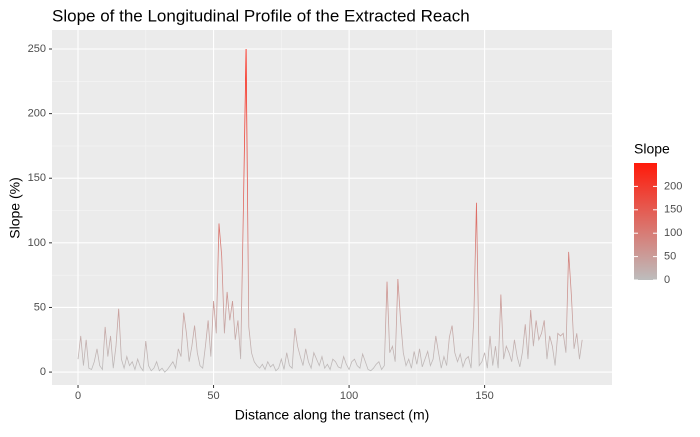 Image resolution: width=700 pixels, height=437 pixels. Describe the element at coordinates (667, 280) in the screenshot. I see `colorbar-label: 0` at that location.